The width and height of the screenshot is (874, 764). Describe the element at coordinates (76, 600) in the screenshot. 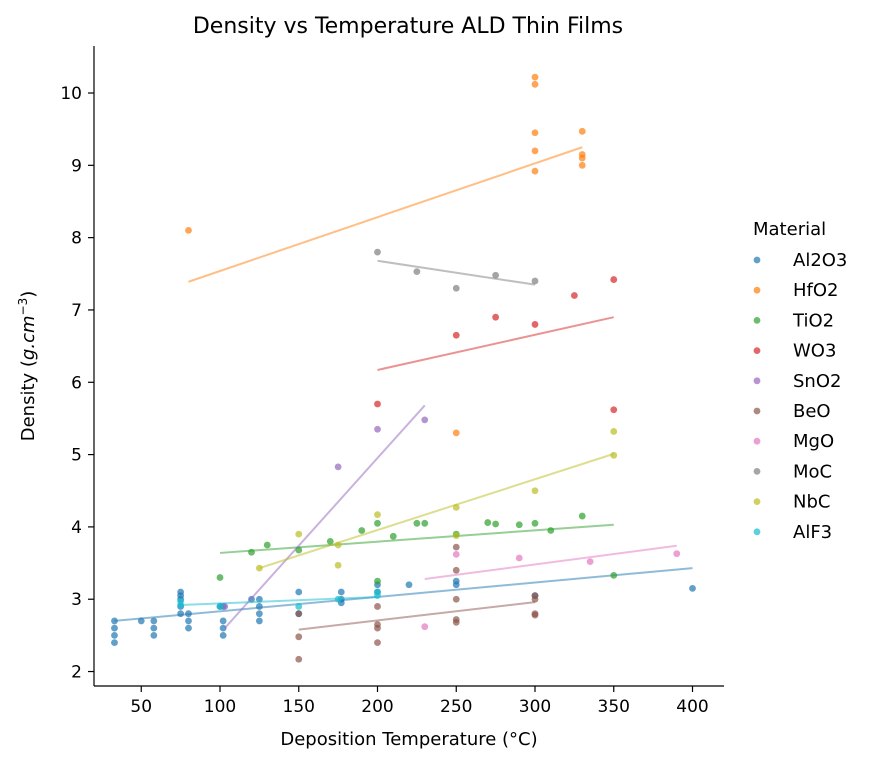

I see `y-tick-label: 3` at that location.